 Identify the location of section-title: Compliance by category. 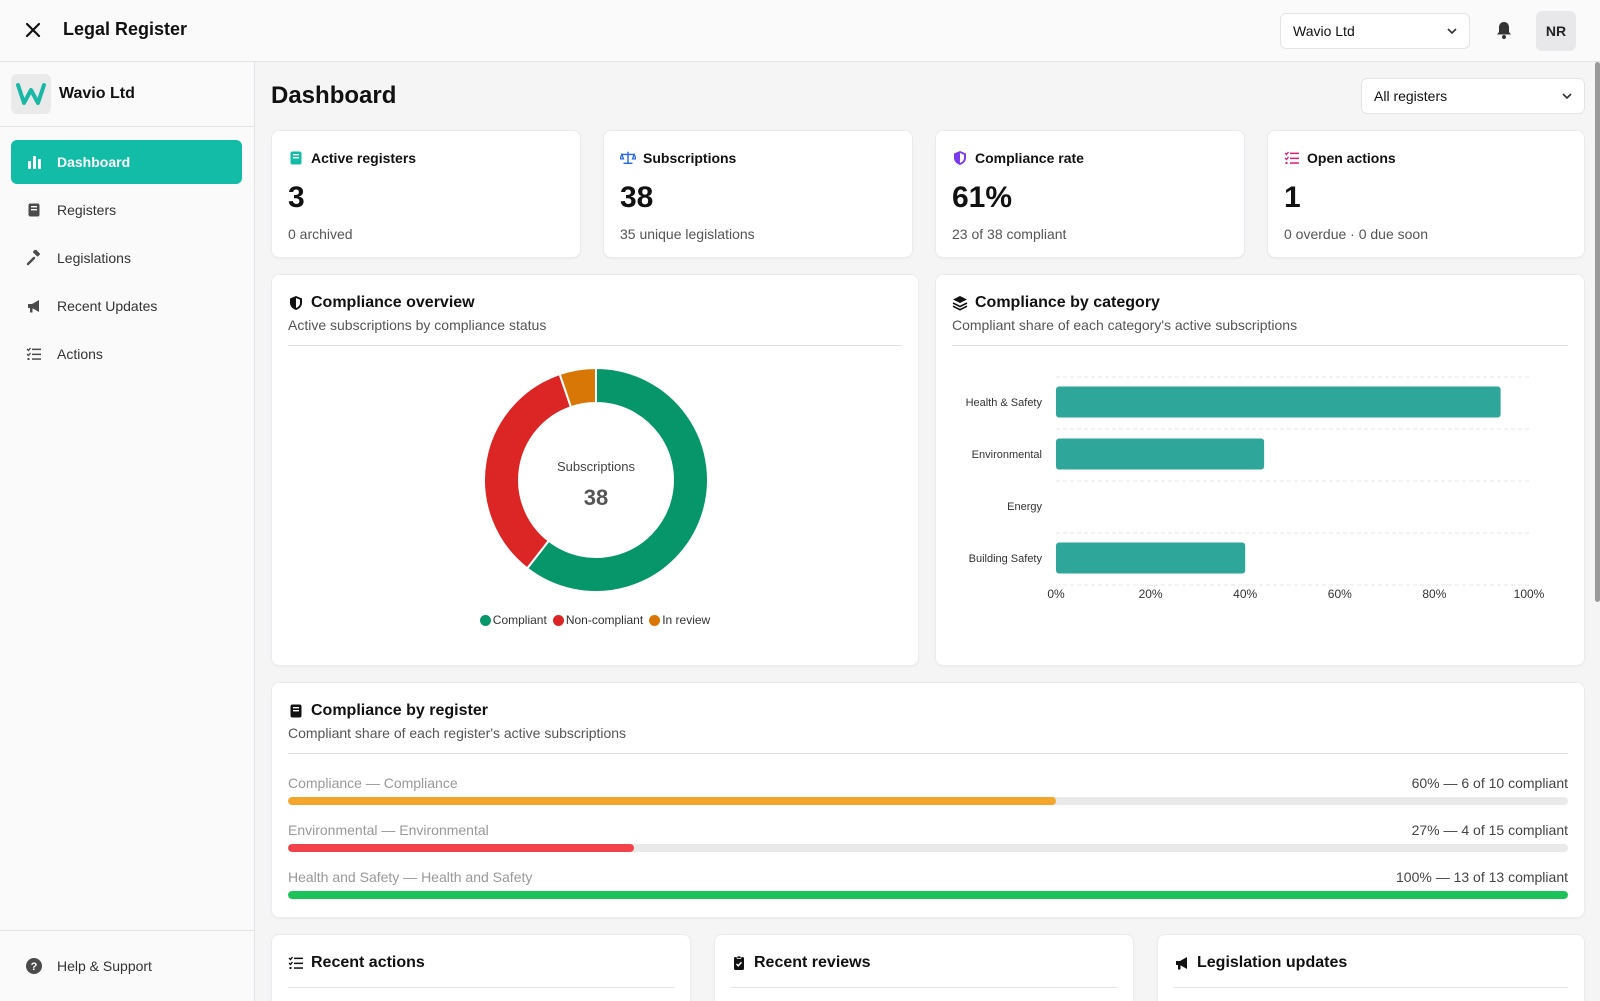
(1067, 302).